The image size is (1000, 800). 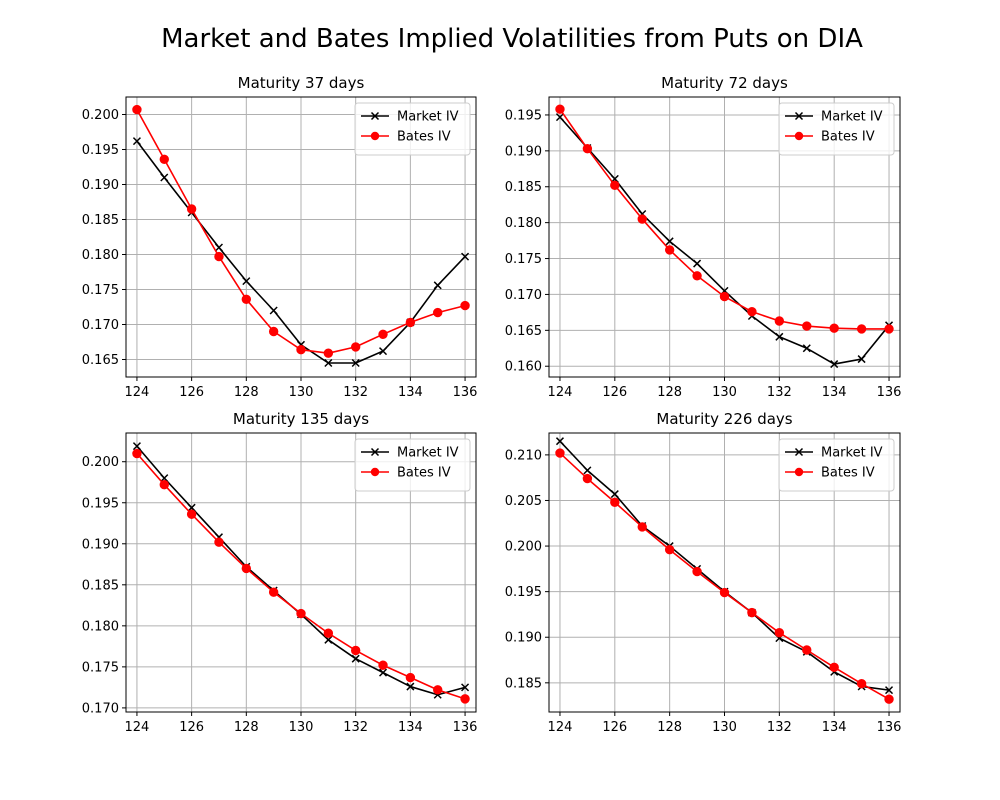 What do you see at coordinates (523, 501) in the screenshot?
I see `y-tick-label: 0.205` at bounding box center [523, 501].